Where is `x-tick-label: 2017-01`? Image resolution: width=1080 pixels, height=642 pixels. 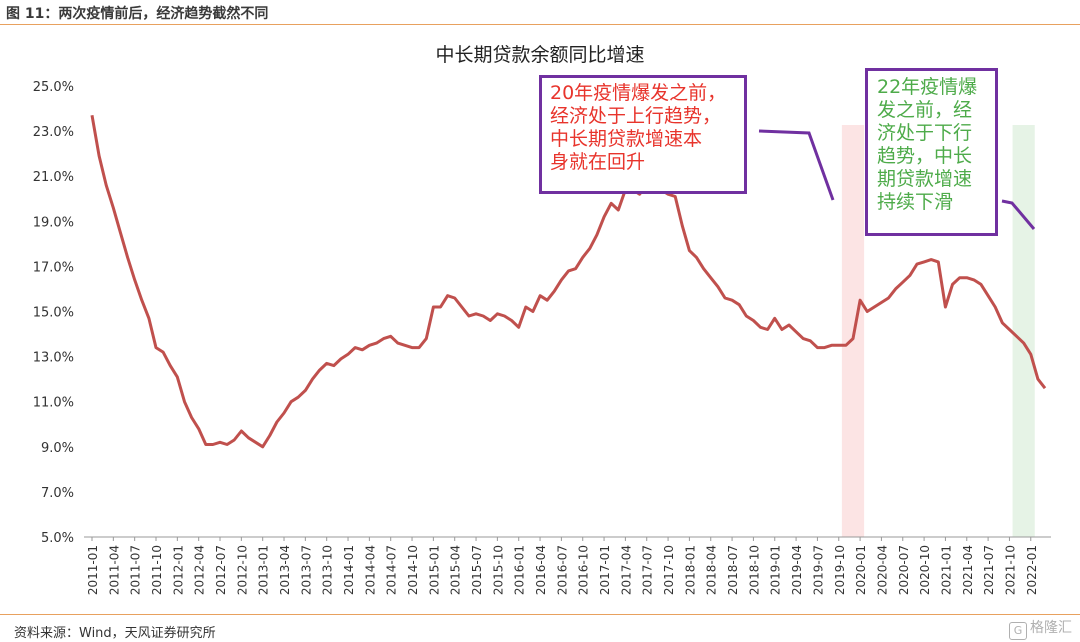
x-tick-label: 2017-01 is located at coordinates (605, 570).